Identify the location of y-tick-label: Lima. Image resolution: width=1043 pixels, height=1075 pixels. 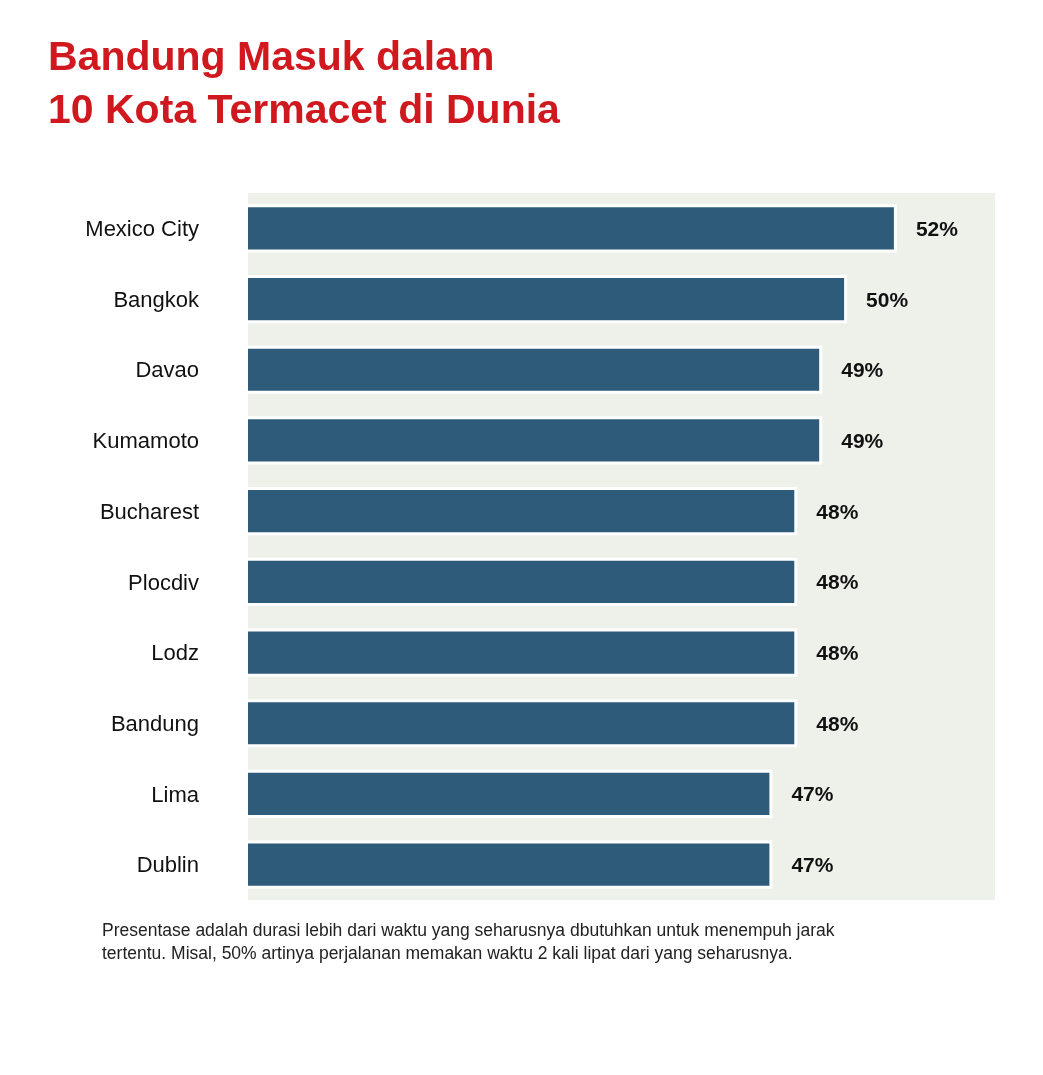
(175, 794).